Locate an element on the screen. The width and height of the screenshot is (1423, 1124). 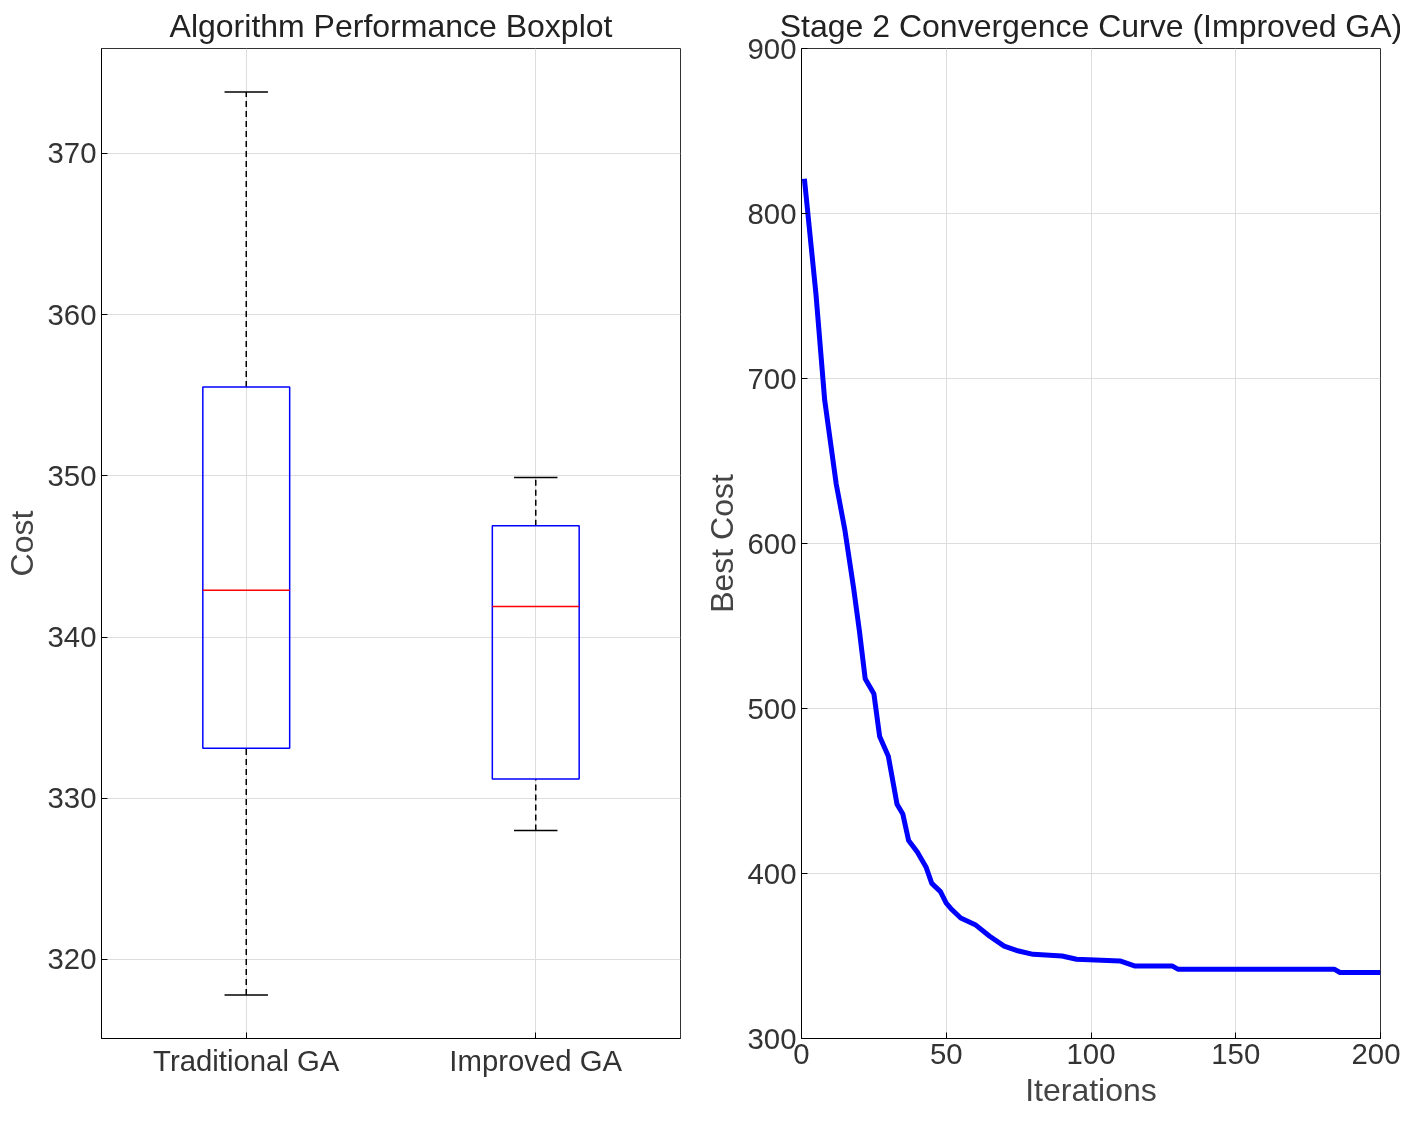
y-tick-label: 320 is located at coordinates (72, 959).